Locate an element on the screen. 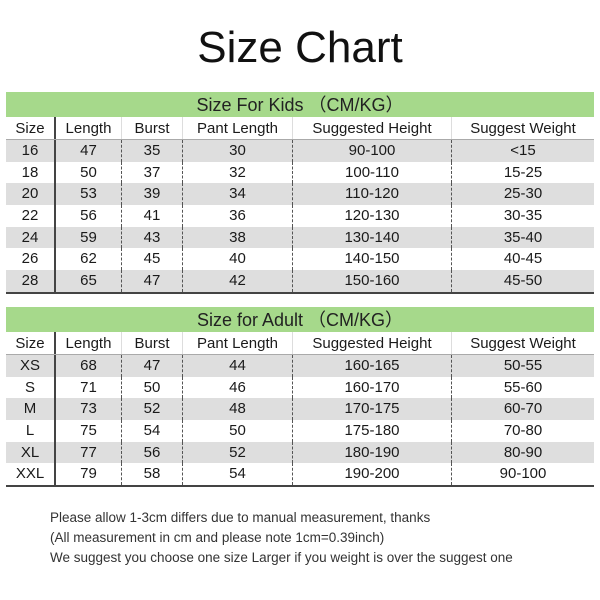 This screenshot has width=600, height=600. table-cell: 130-140 is located at coordinates (372, 237).